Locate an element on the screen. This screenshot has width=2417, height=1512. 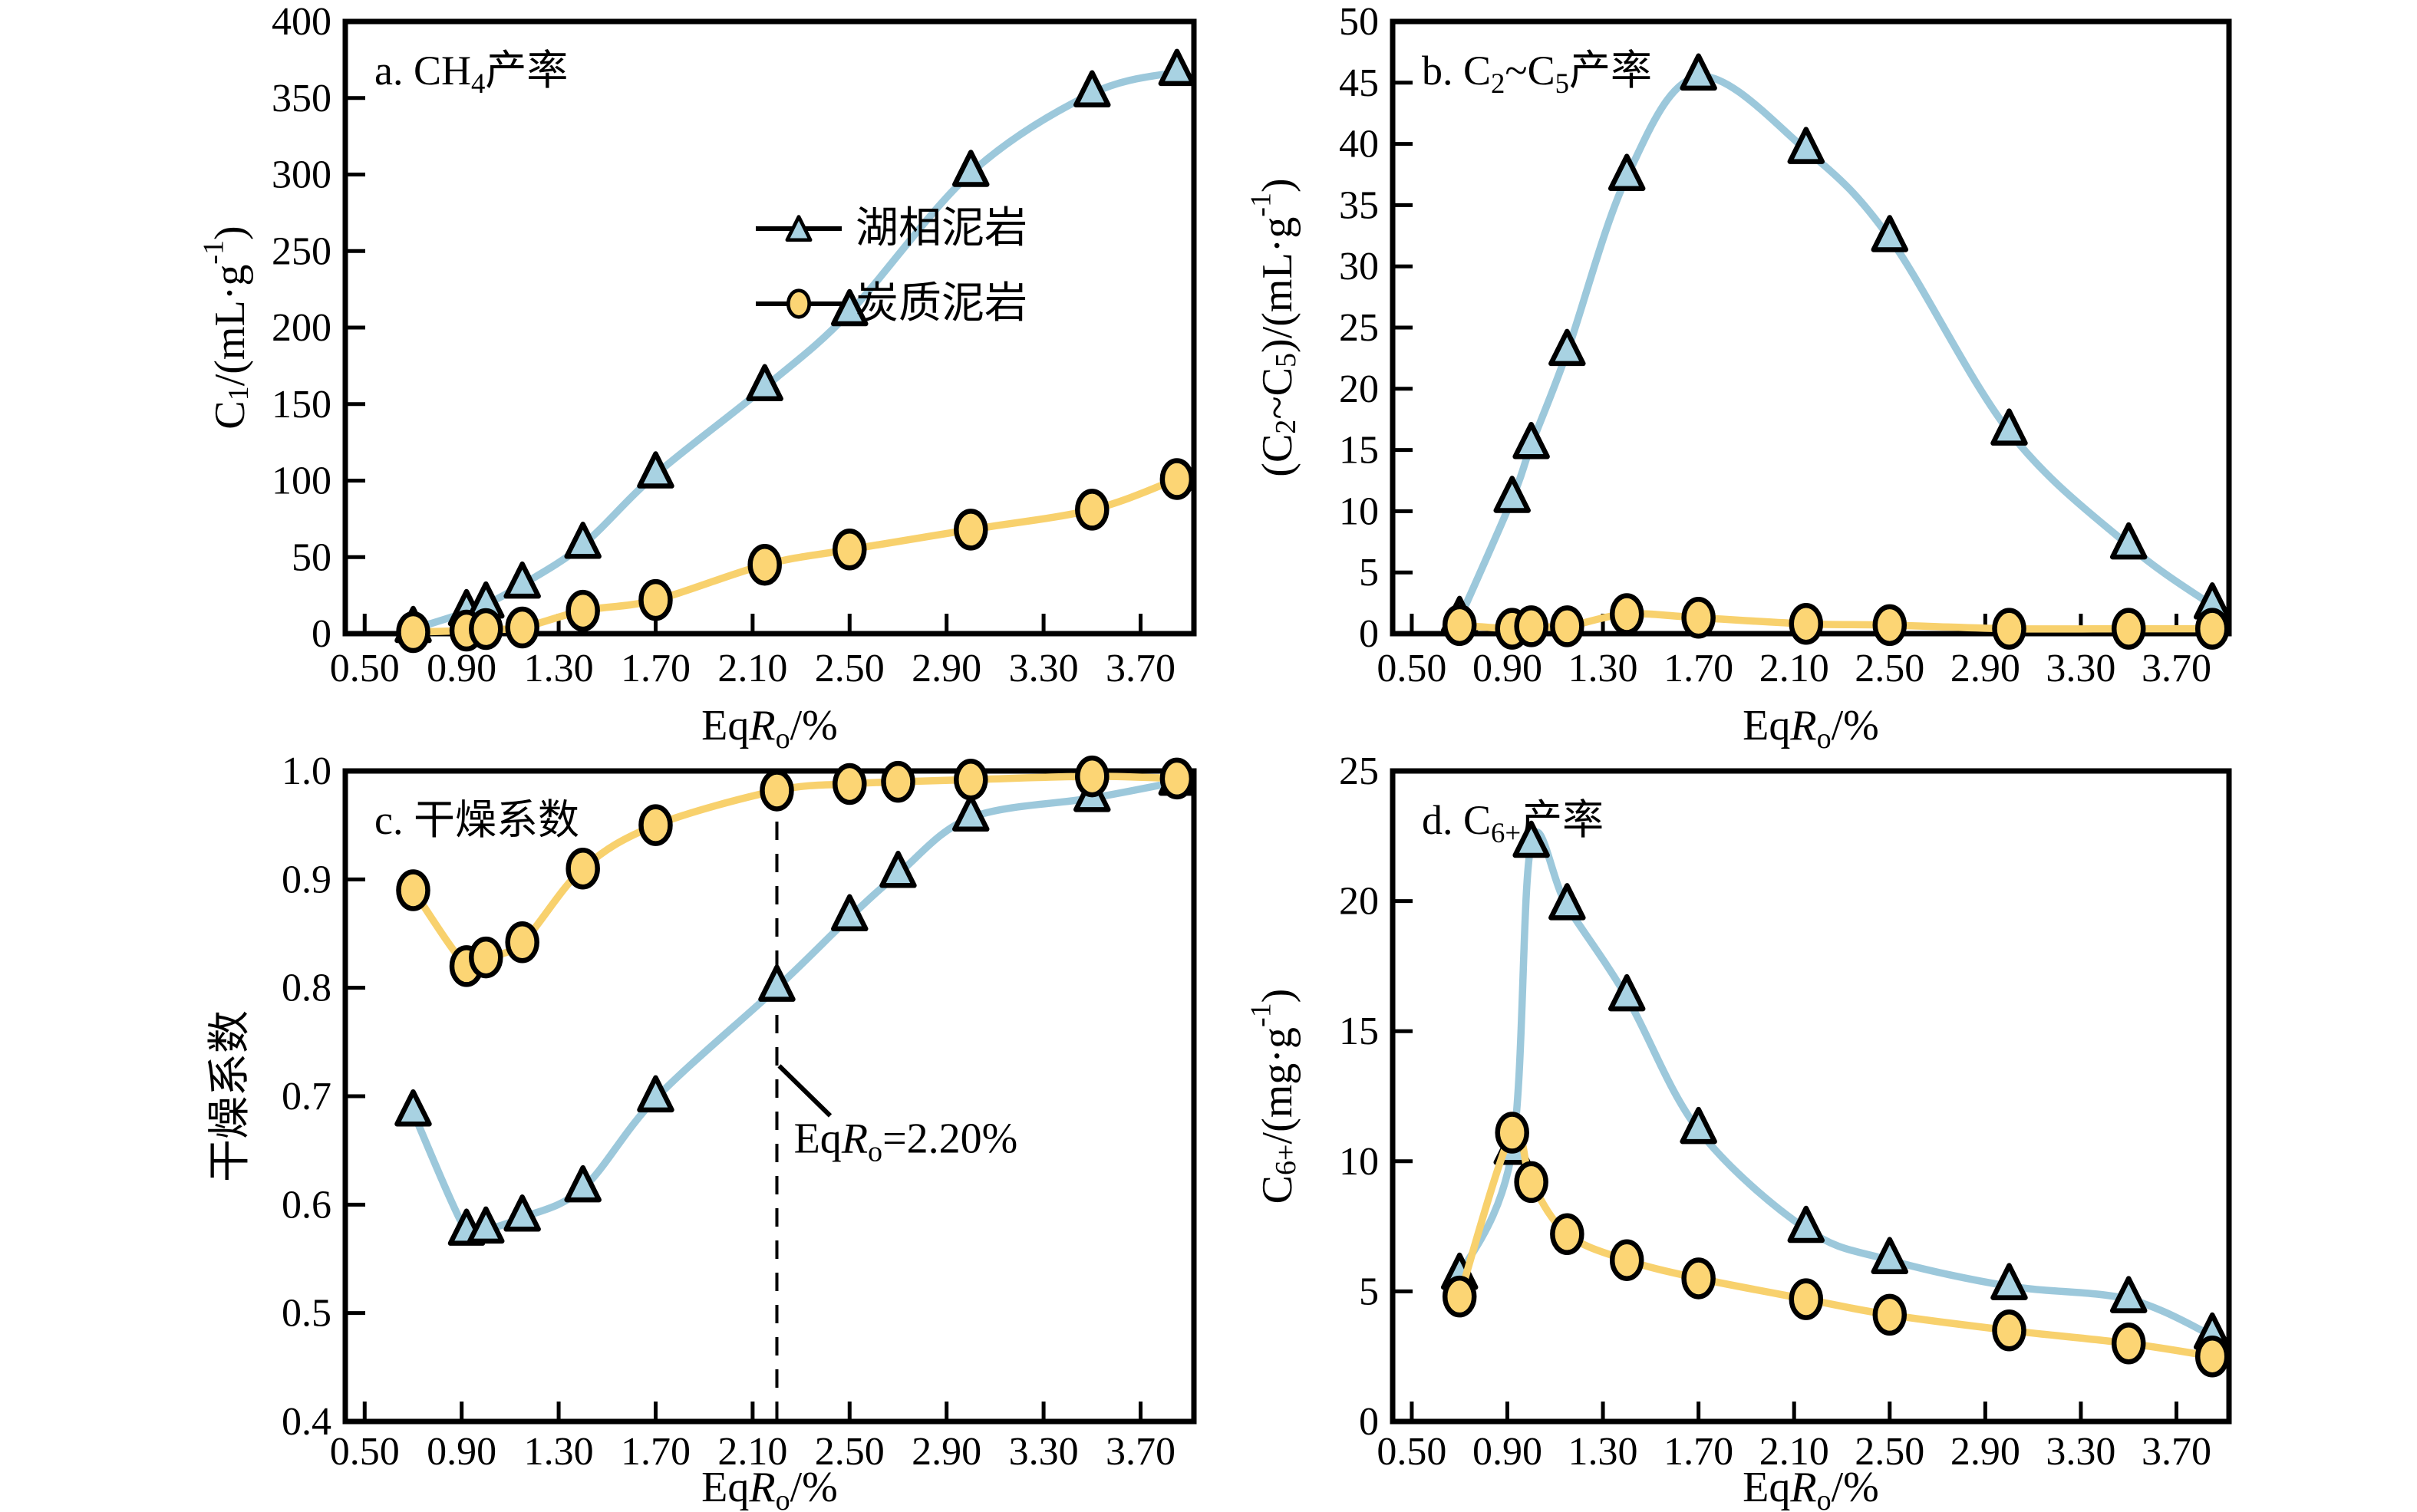
x-tick-label: 3.70 is located at coordinates (1141, 1452).